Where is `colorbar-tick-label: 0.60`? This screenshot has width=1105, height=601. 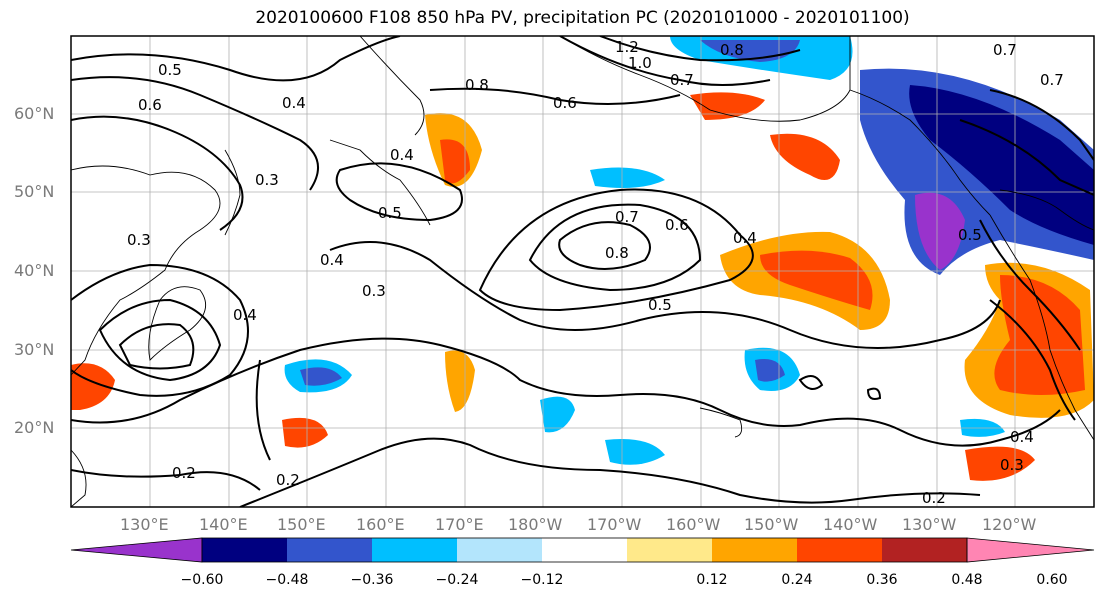 colorbar-tick-label: 0.60 is located at coordinates (1052, 580).